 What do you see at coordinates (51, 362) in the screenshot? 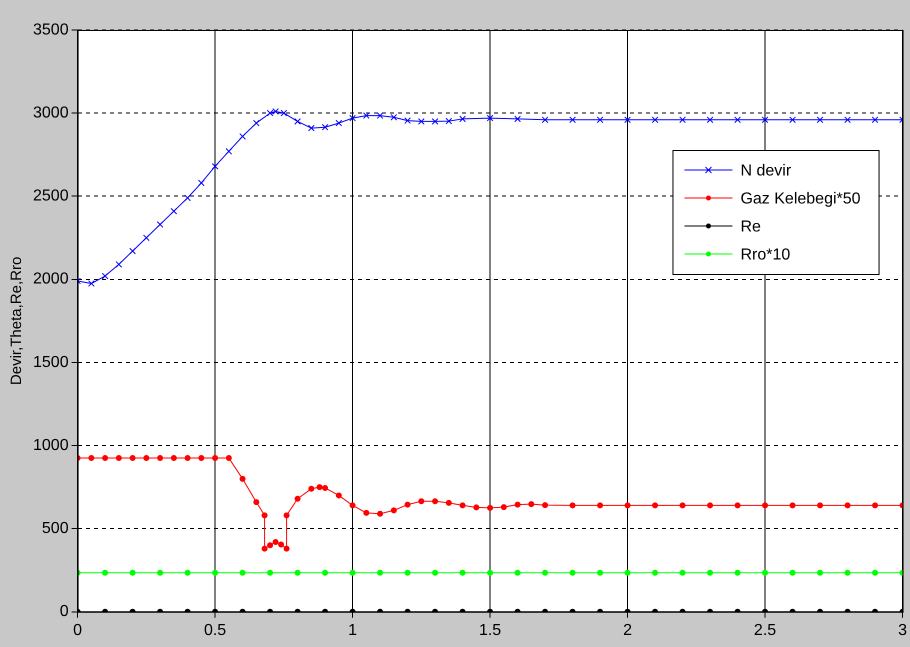
I see `y-tick-label: 1500` at bounding box center [51, 362].